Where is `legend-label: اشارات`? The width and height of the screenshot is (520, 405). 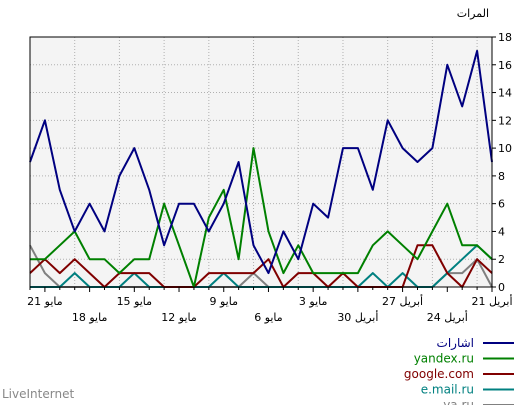
legend-label: اشارات is located at coordinates (455, 343).